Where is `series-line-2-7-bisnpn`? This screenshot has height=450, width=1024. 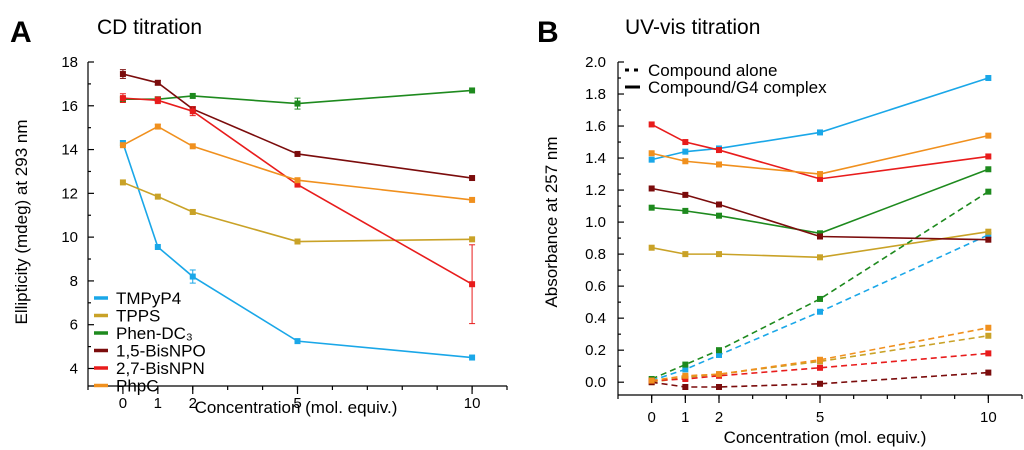 series-line-2-7-bisnpn is located at coordinates (297, 191).